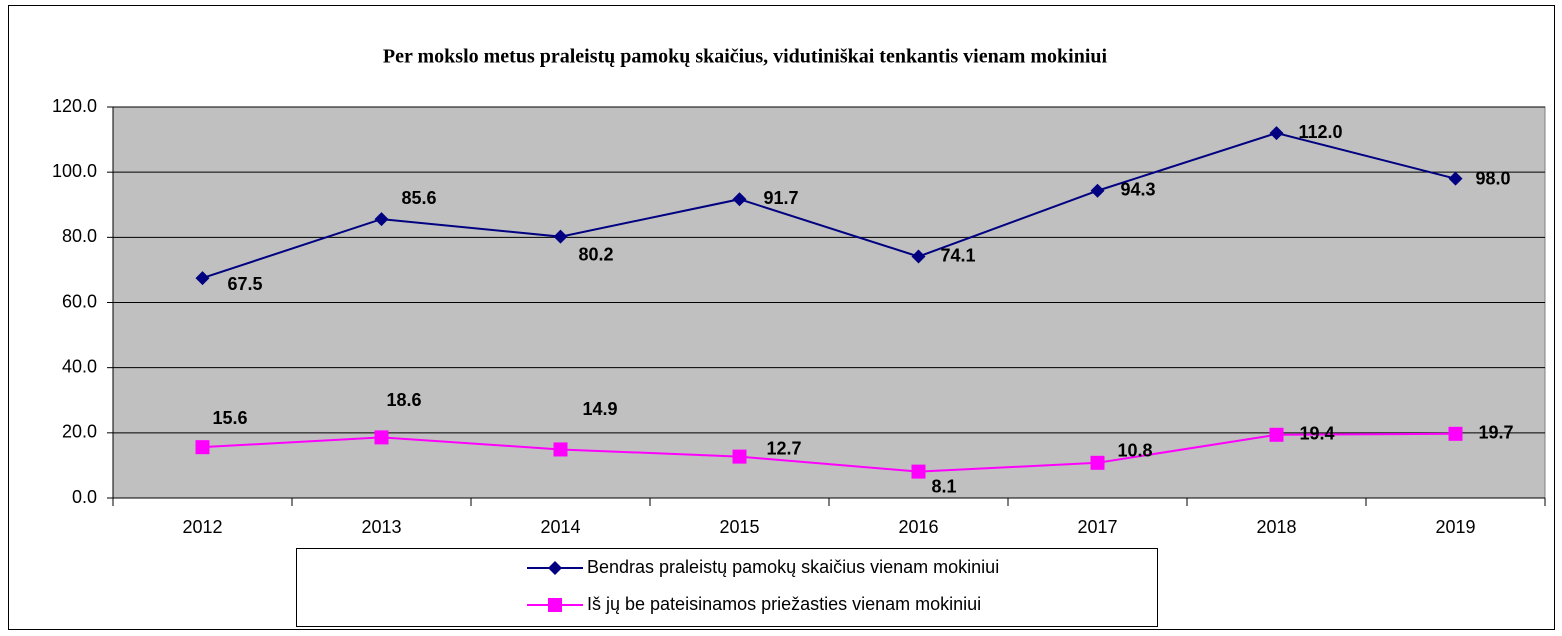 Image resolution: width=1562 pixels, height=636 pixels. Describe the element at coordinates (79, 366) in the screenshot. I see `y-tick-label: 40.0` at that location.